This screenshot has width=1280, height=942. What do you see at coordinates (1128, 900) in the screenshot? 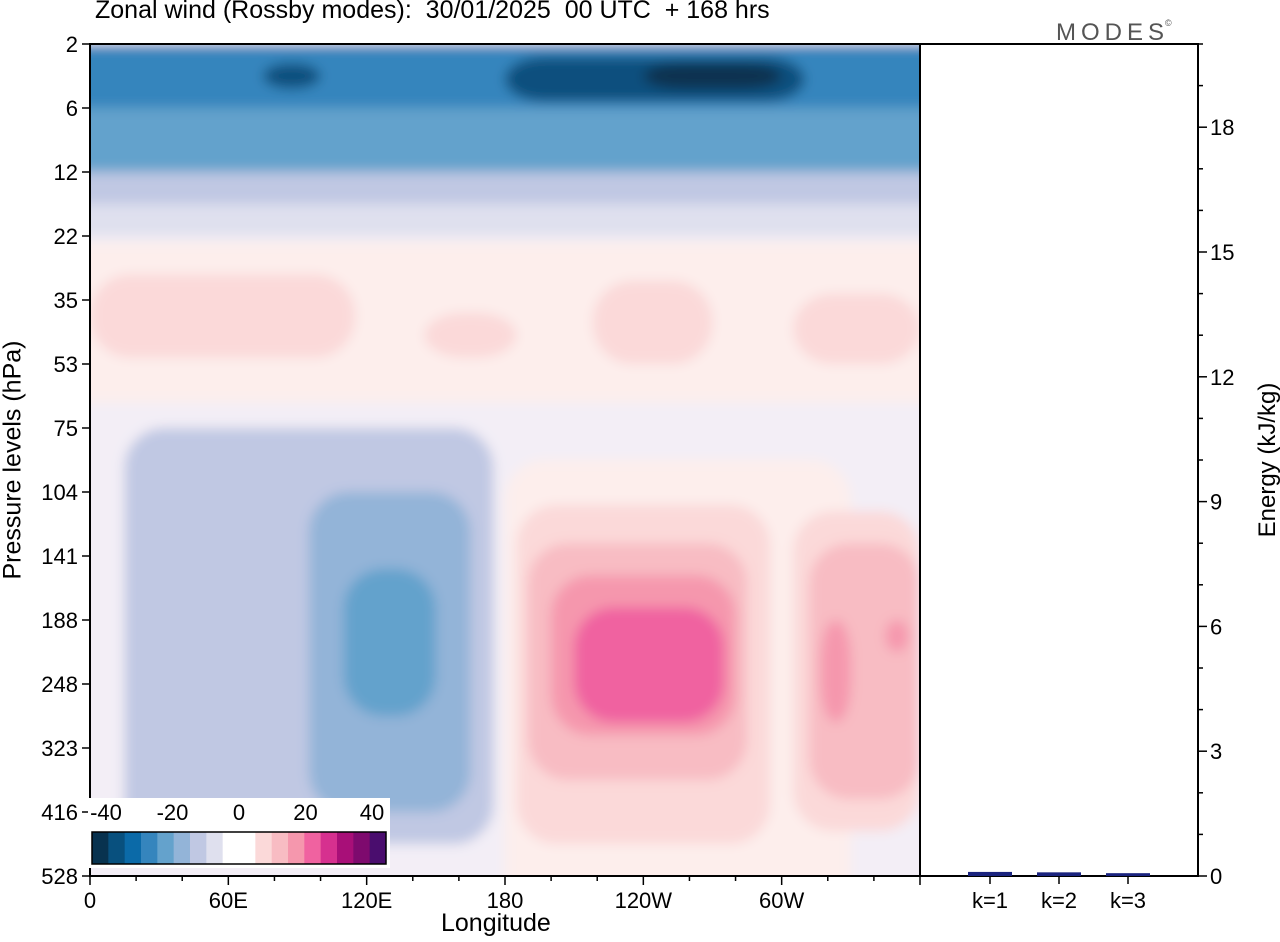
I see `energy-category-label: k=3` at bounding box center [1128, 900].